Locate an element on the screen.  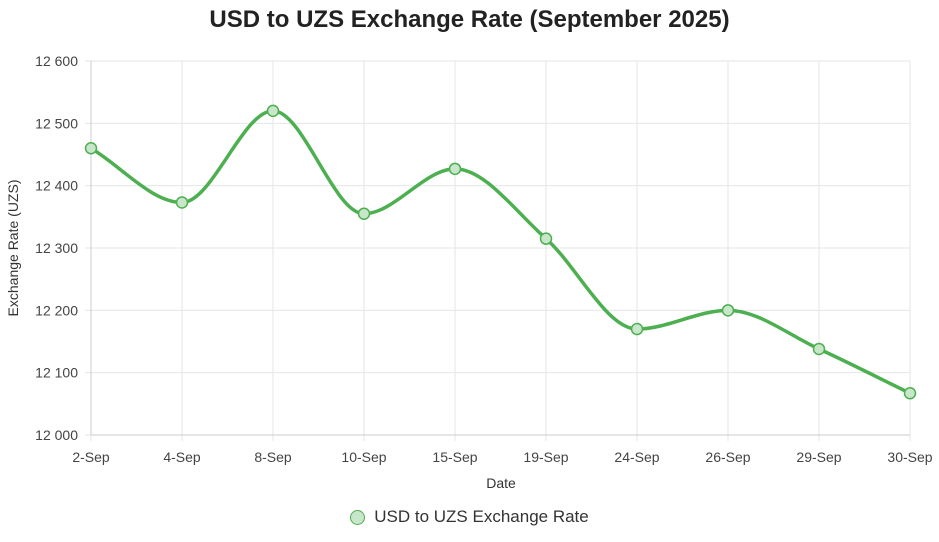
x-tick-label: 2-Sep is located at coordinates (91, 457).